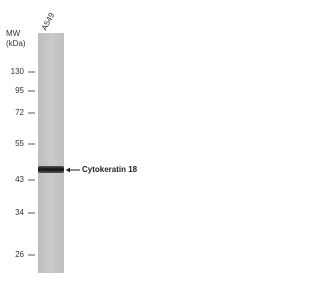  Describe the element at coordinates (68, 170) in the screenshot. I see `arrow-head` at that location.